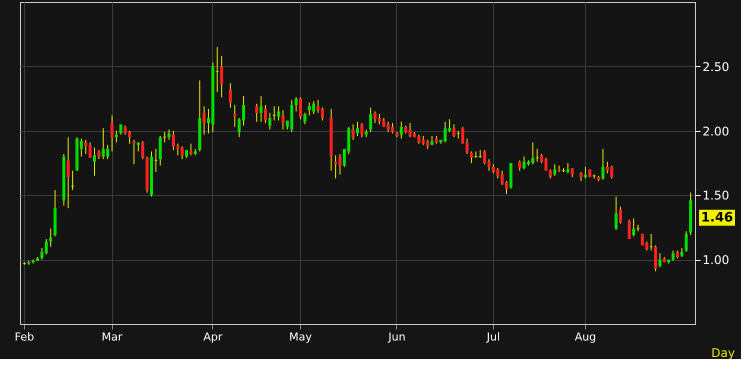  I want to click on x-tick-label: Mar, so click(112, 337).